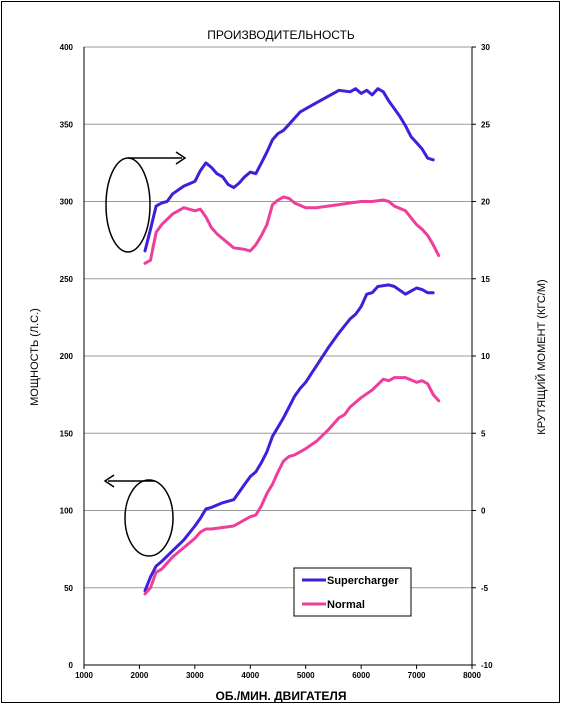 Image resolution: width=563 pixels, height=706 pixels. I want to click on annotation-ellipse-lower, so click(149, 518).